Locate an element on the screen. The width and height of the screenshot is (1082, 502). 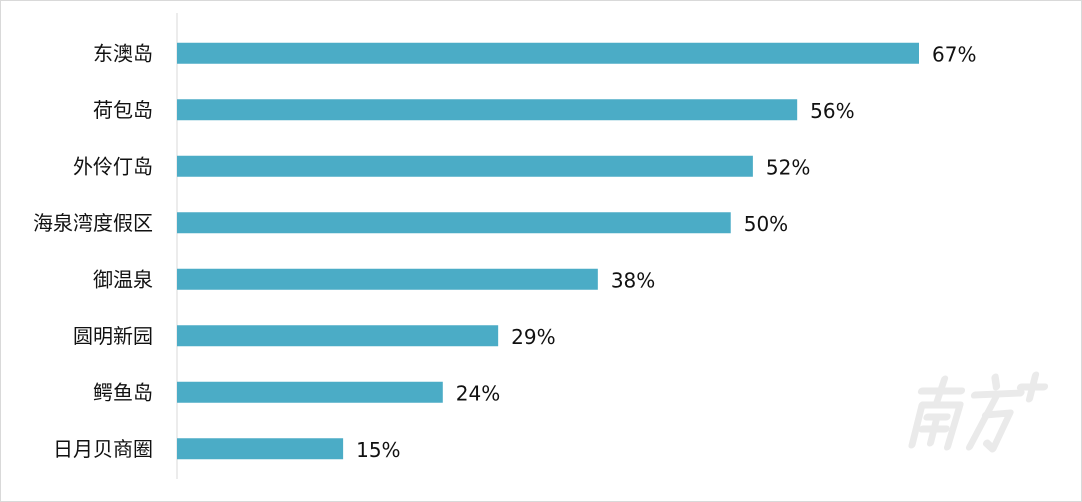
category-label-4: 御温泉 is located at coordinates (123, 279).